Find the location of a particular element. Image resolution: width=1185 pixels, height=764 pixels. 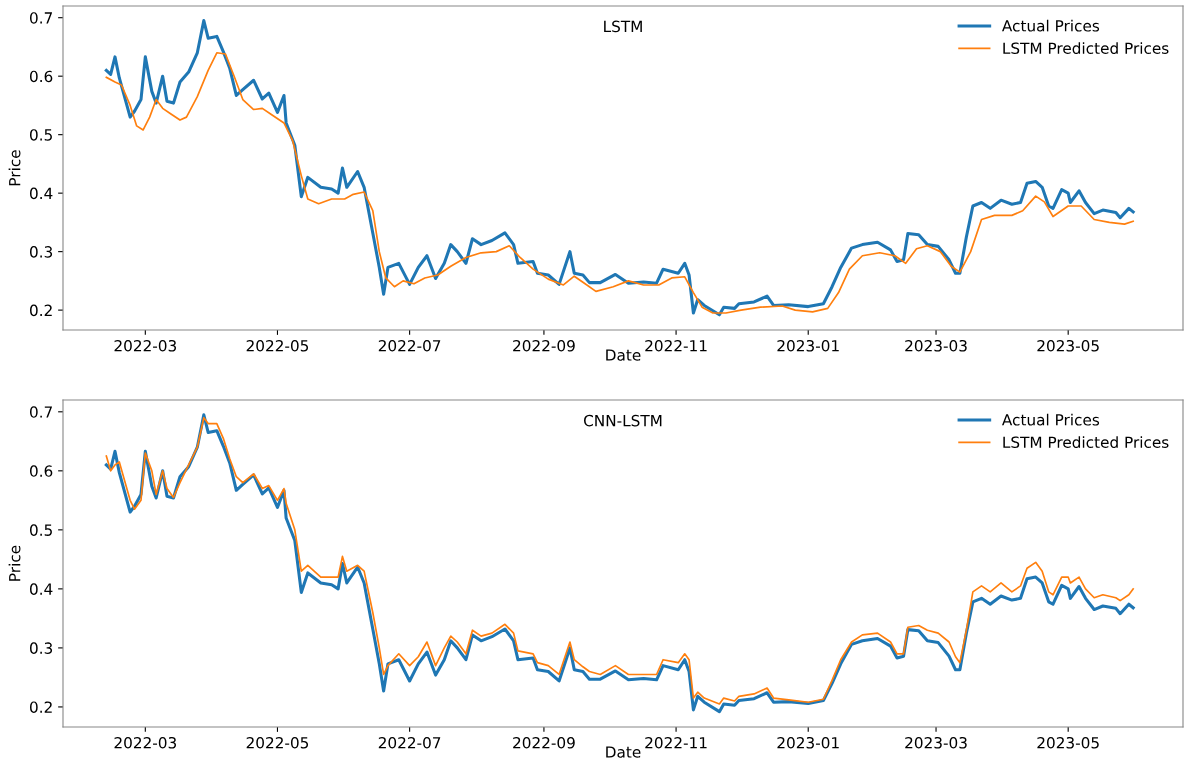

text: LSTM is located at coordinates (623, 26).